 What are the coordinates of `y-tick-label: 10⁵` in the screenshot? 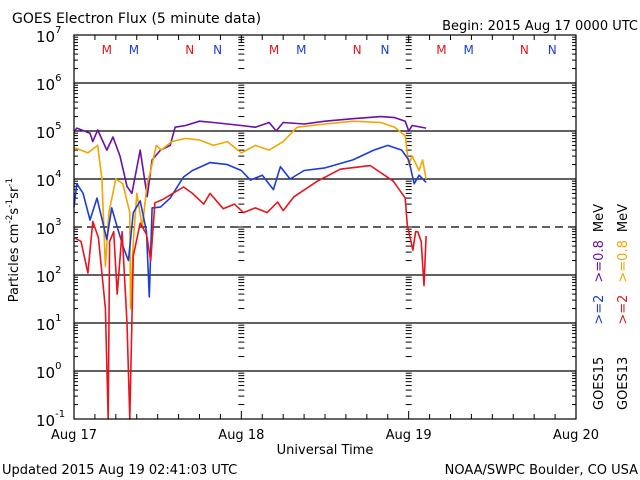 It's located at (48, 131).